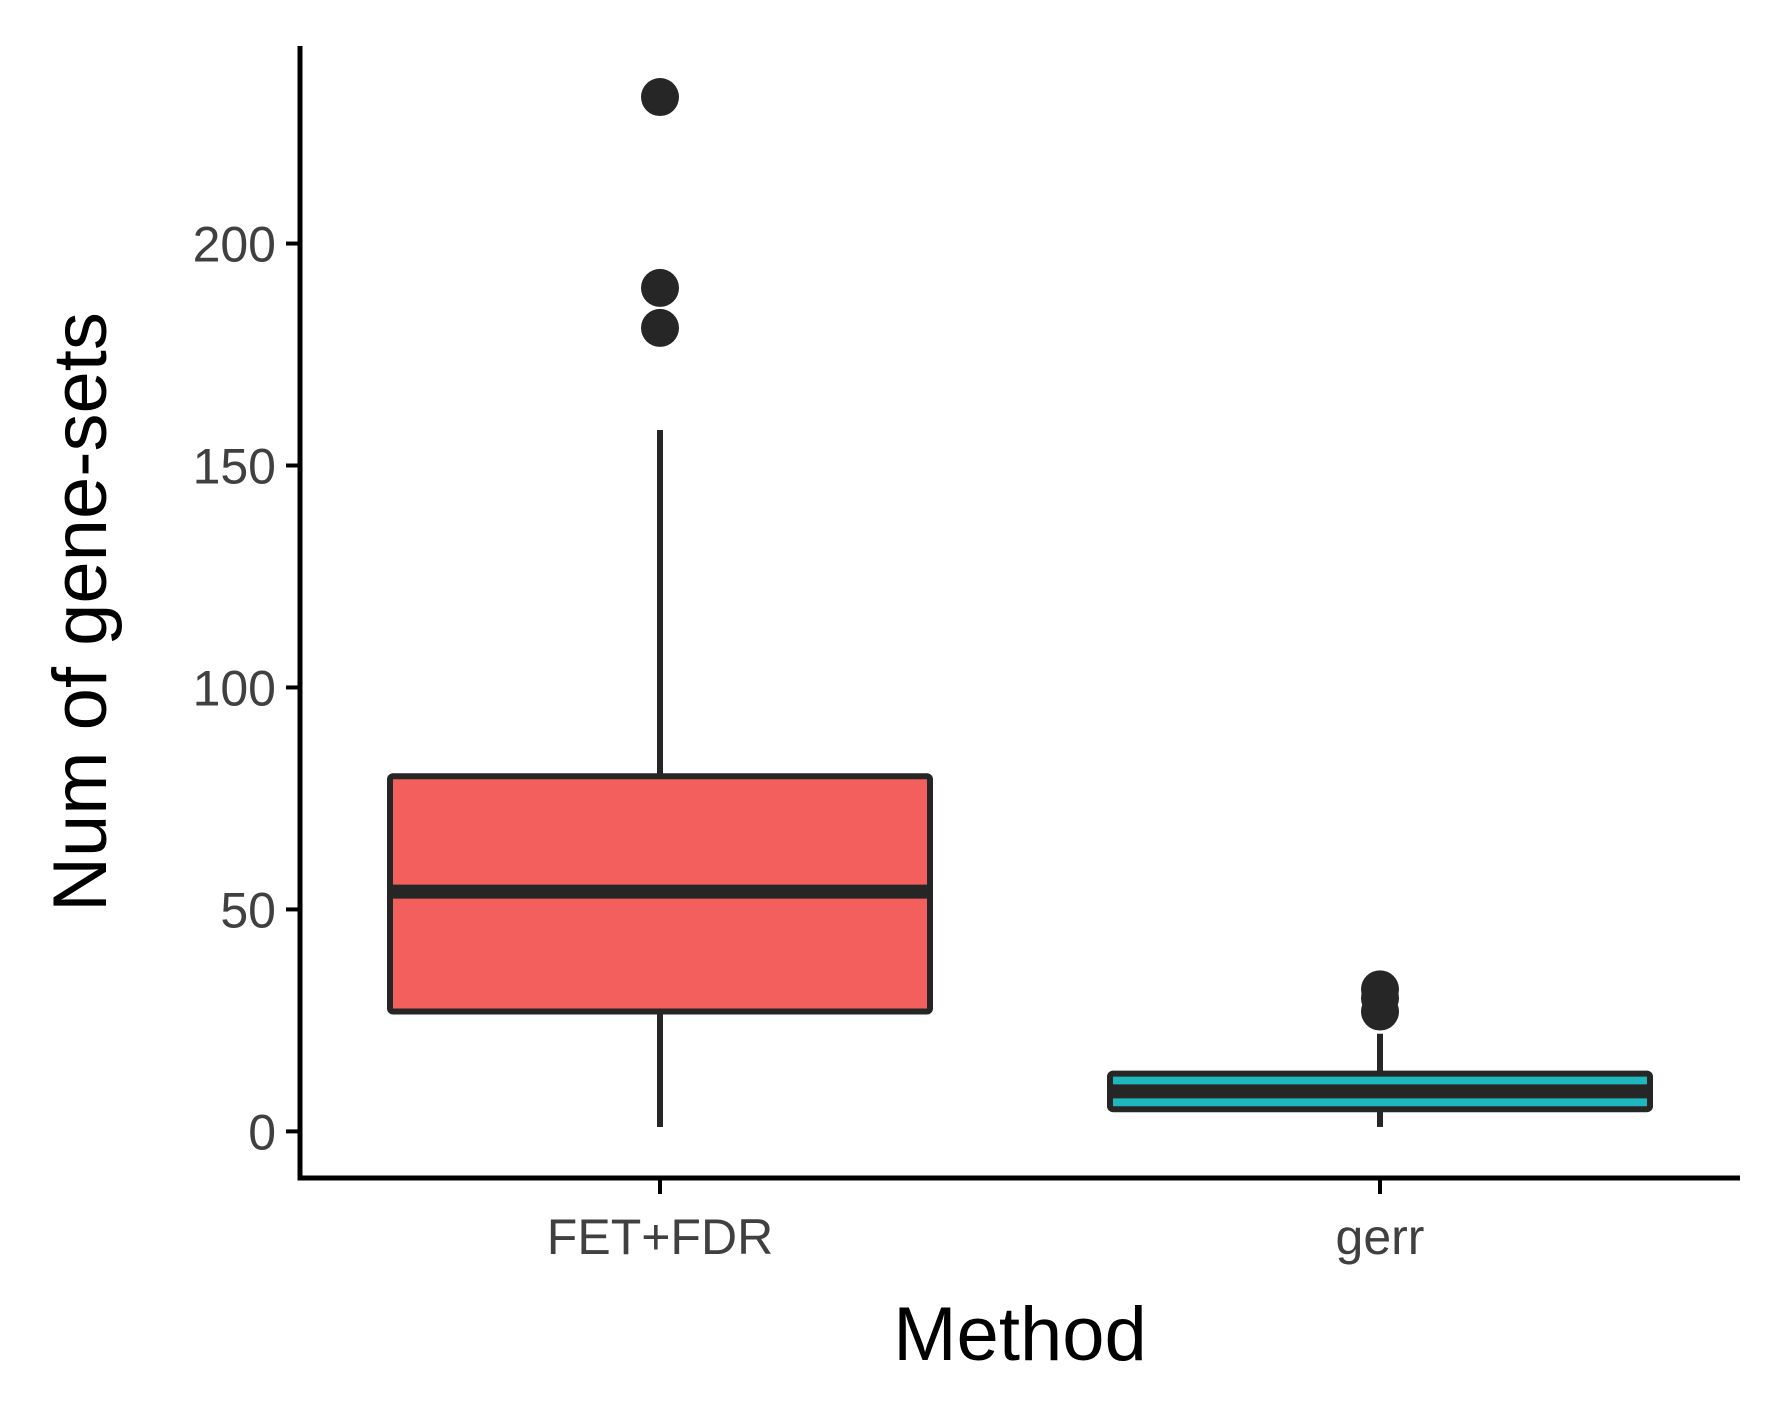 The image size is (1771, 1417). I want to click on x-axis-ticks: FET+FDR gerr, so click(986, 1221).